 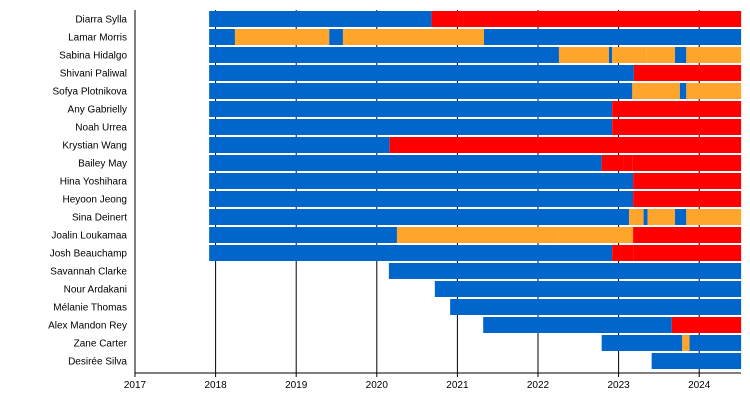 What do you see at coordinates (457, 385) in the screenshot?
I see `x-tick-label: 2021` at bounding box center [457, 385].